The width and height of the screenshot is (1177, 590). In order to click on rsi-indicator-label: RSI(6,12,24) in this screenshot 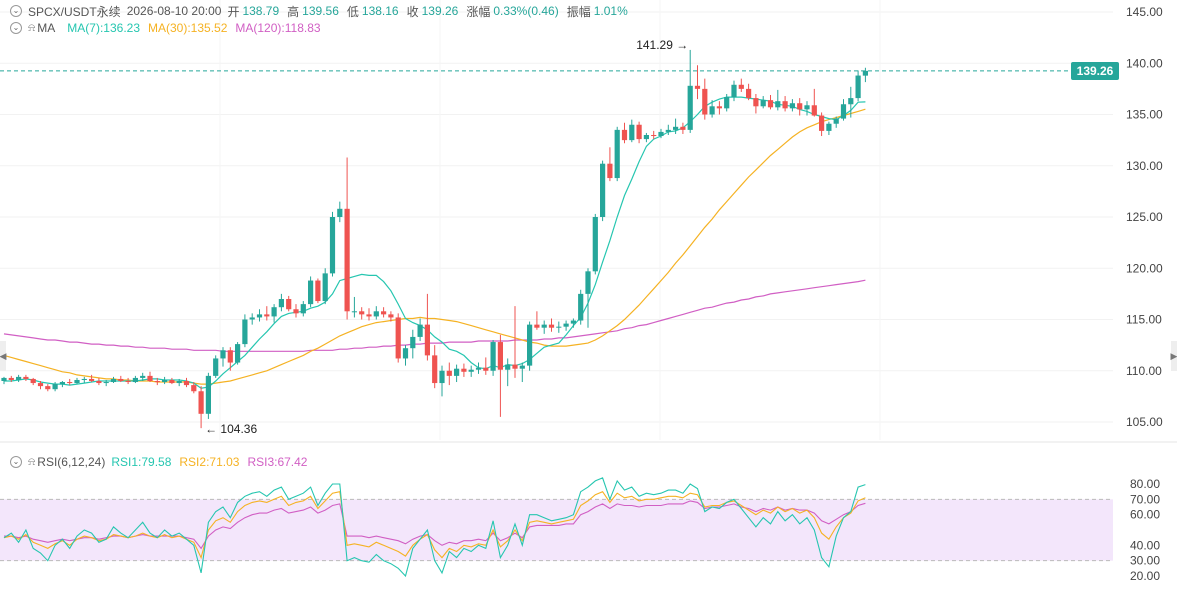, I will do `click(71, 462)`.